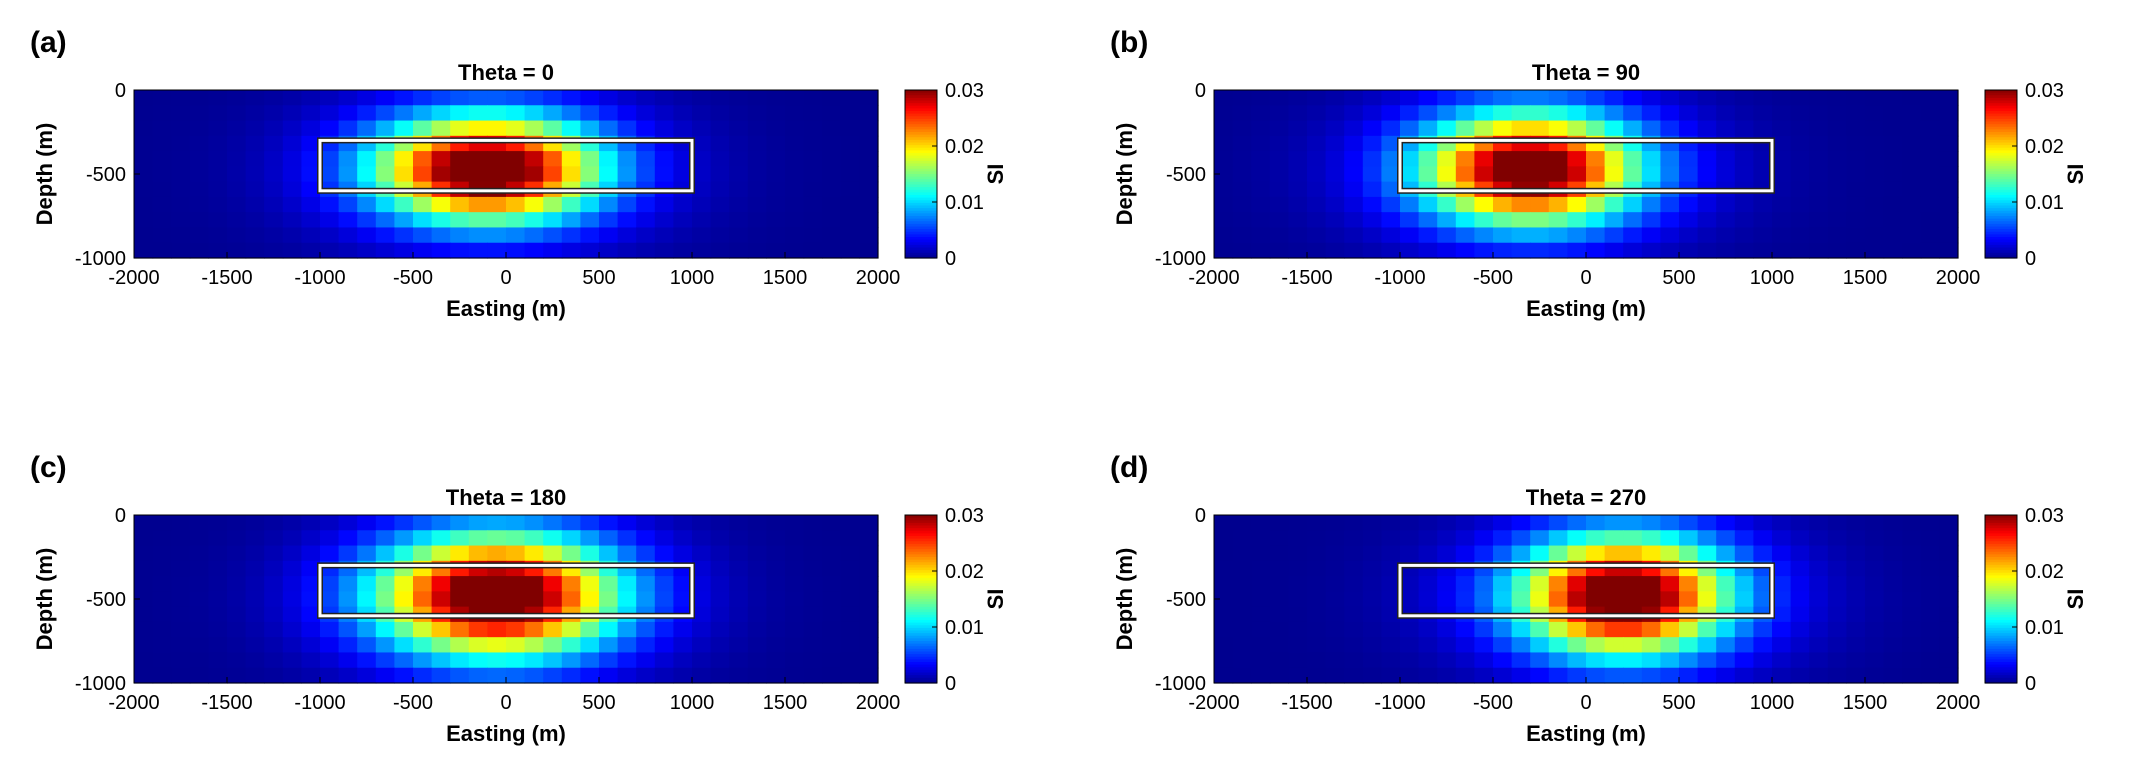  What do you see at coordinates (995, 599) in the screenshot?
I see `colorbar-label: SI` at bounding box center [995, 599].